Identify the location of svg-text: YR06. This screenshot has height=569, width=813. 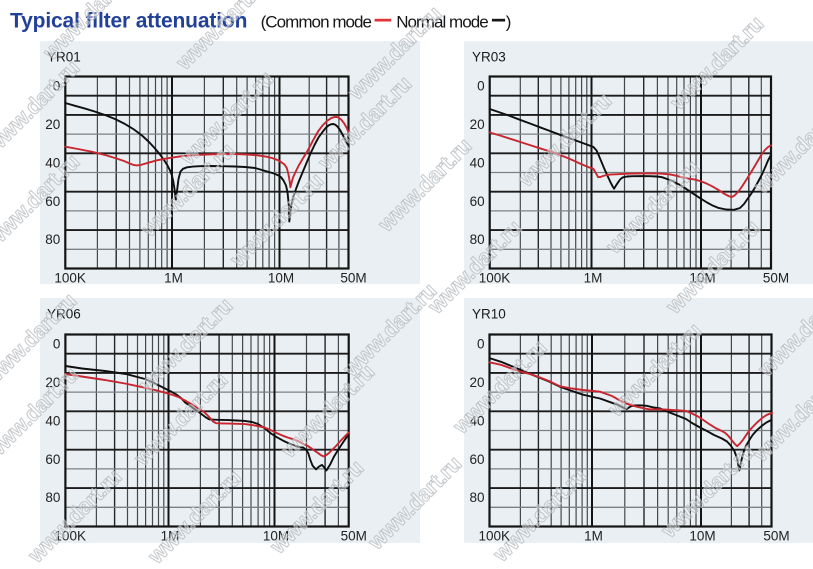
(64, 314).